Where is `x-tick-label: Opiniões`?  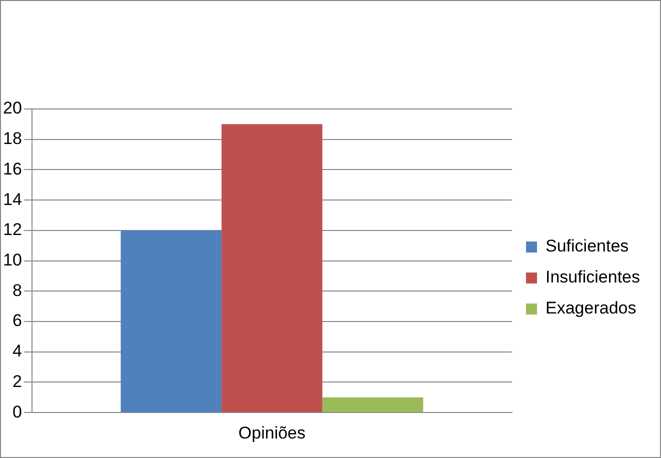
x-tick-label: Opiniões is located at coordinates (272, 432).